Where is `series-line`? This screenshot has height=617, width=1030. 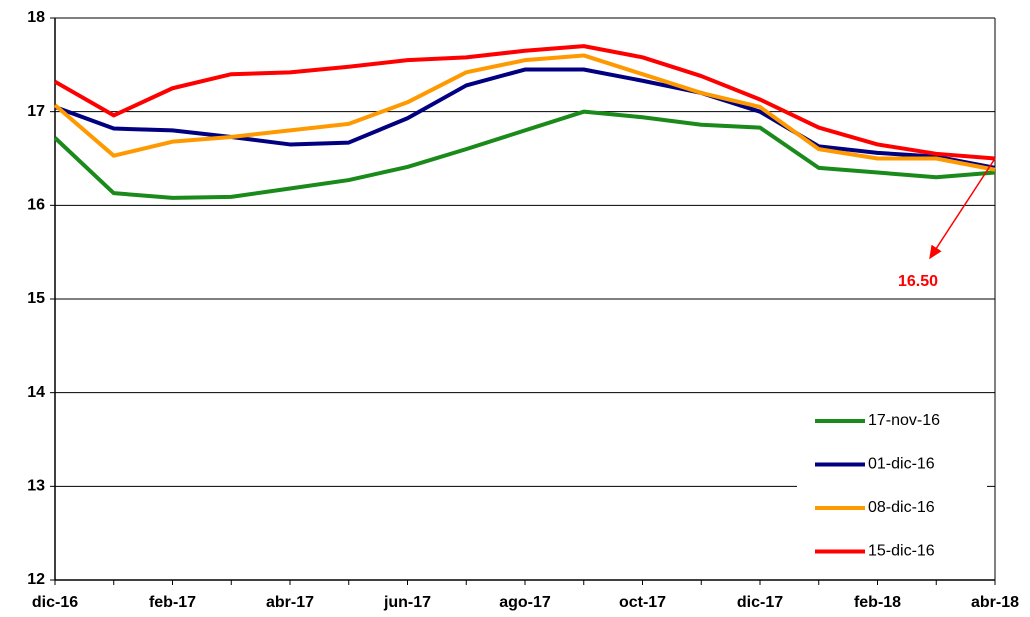 series-line is located at coordinates (524, 154).